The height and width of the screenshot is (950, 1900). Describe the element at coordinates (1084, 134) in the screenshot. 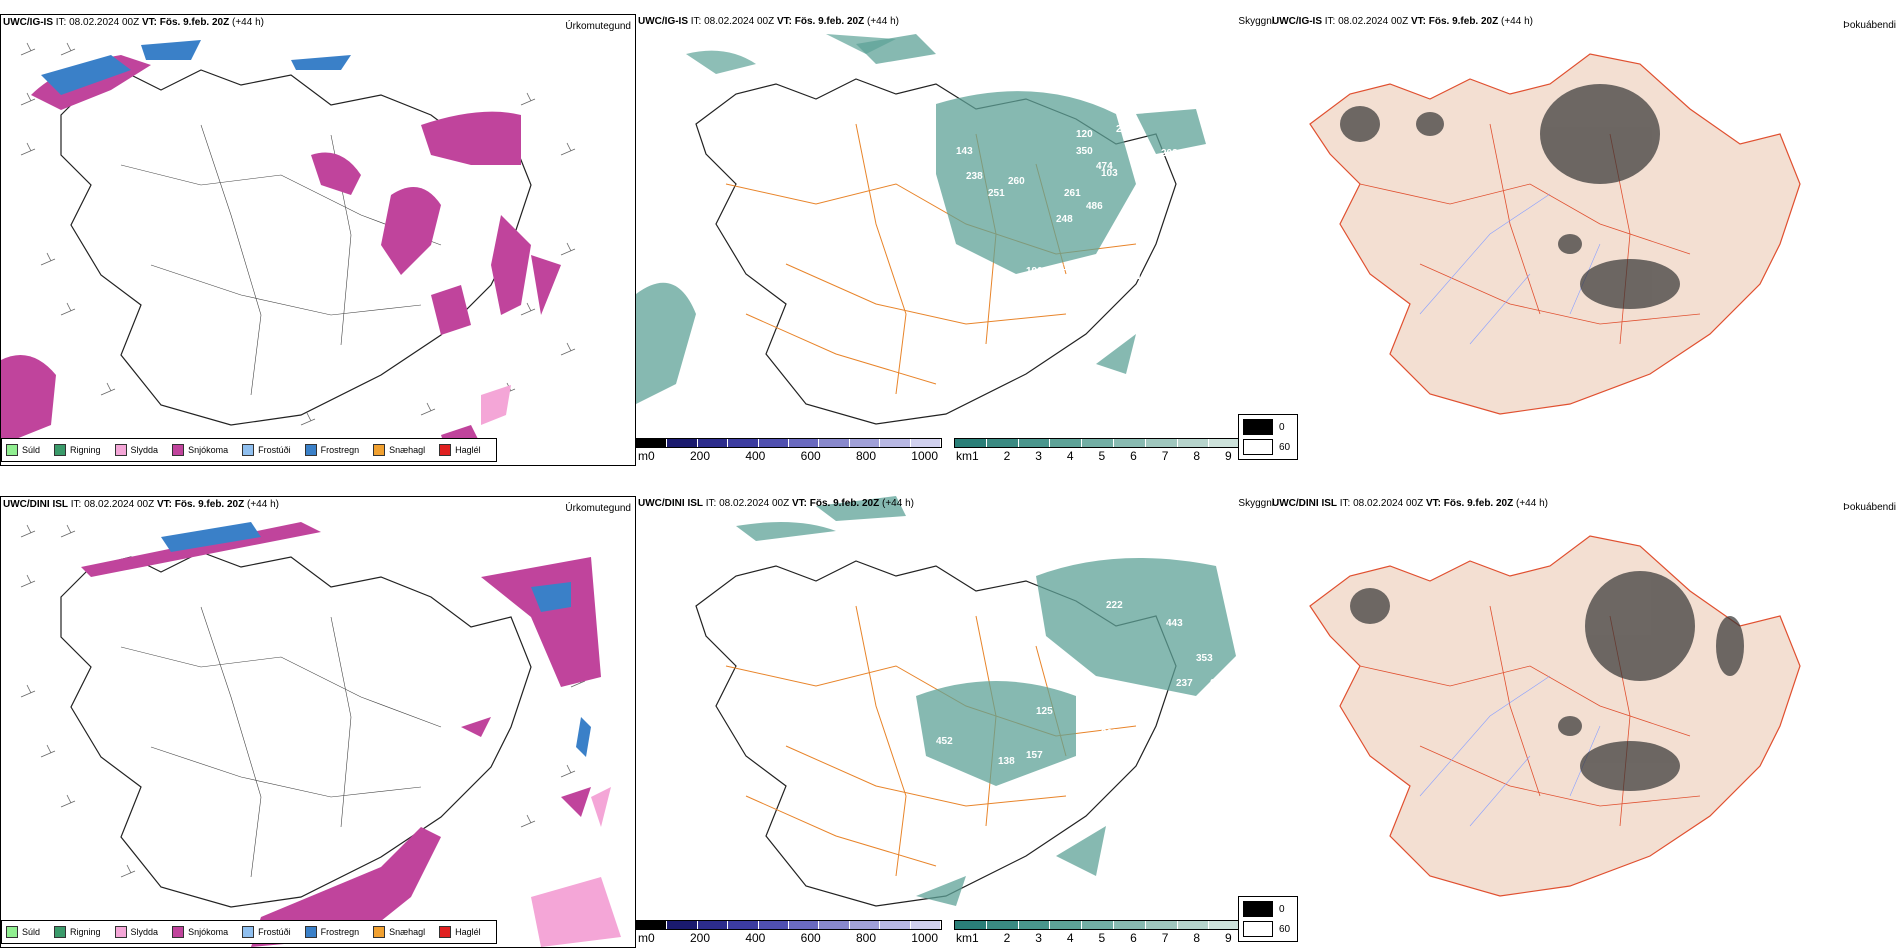

I see `cloud-base-label: 120` at that location.